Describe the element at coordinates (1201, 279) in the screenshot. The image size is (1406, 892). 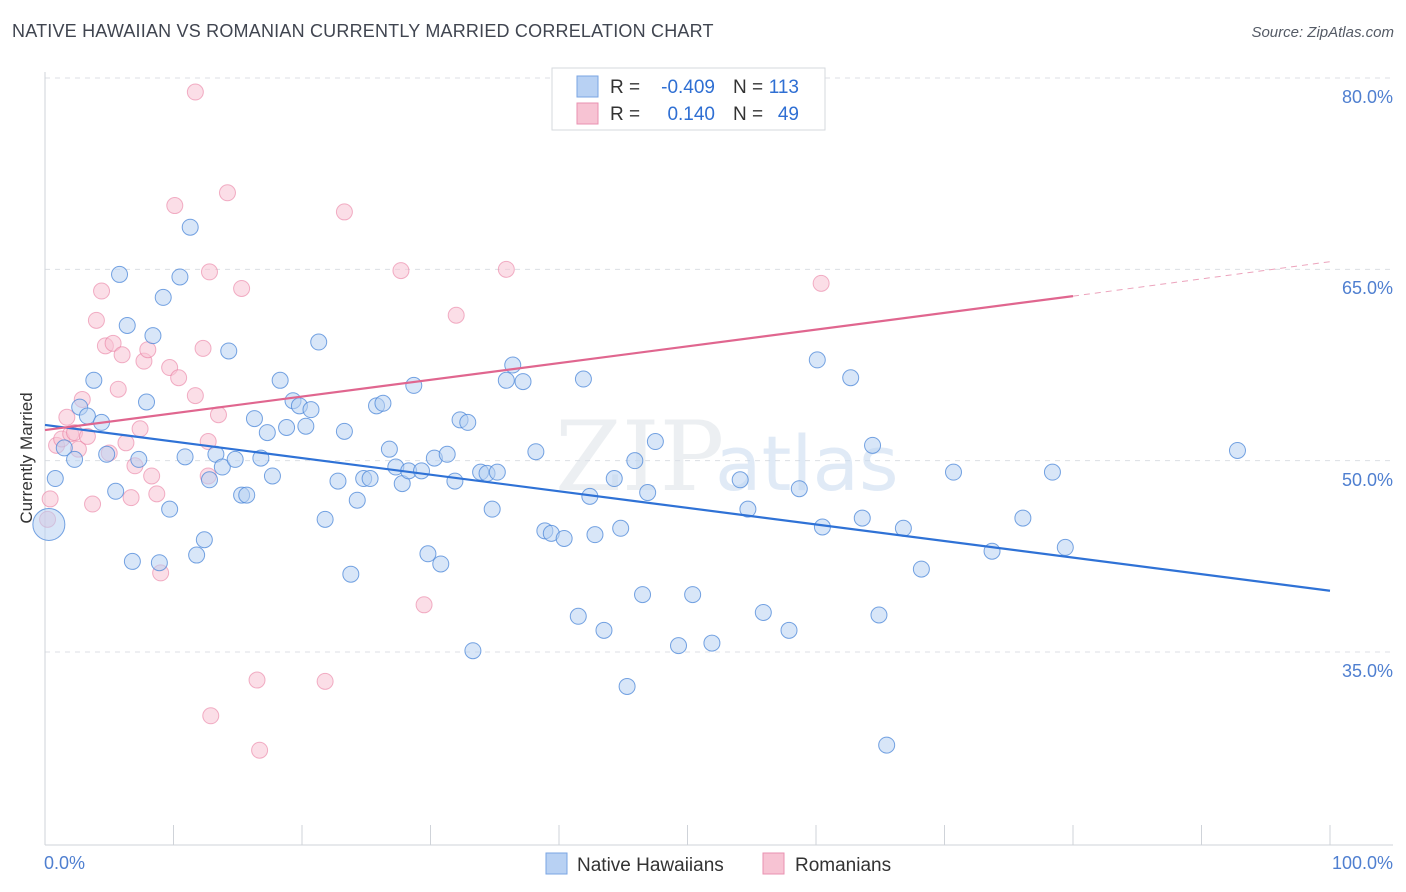
I see `trend-line-romanians-extension` at that location.